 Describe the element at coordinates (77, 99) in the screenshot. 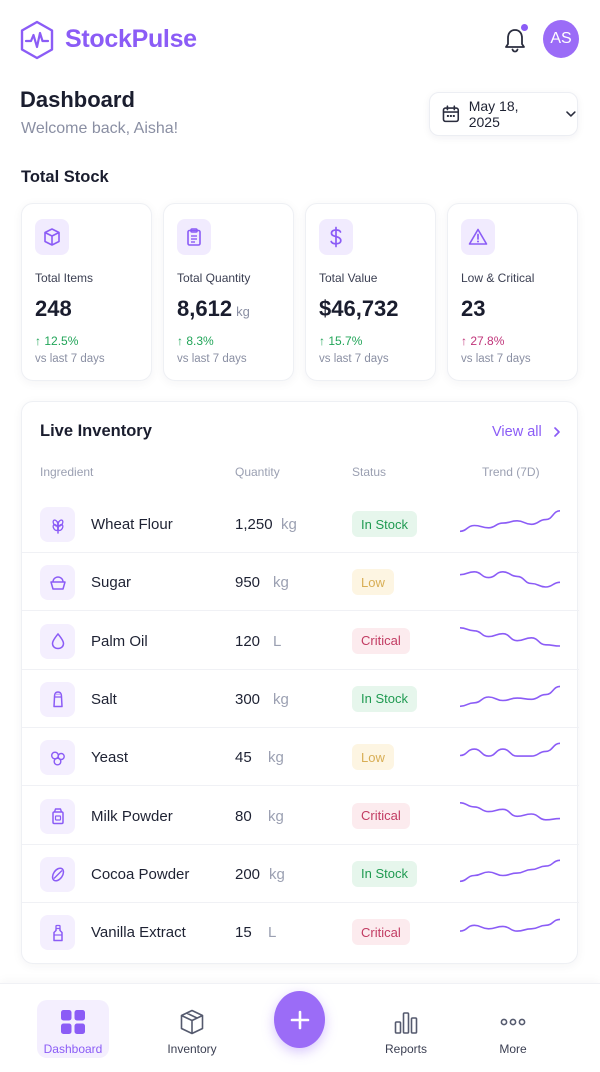

I see `page-title: Dashboard` at that location.